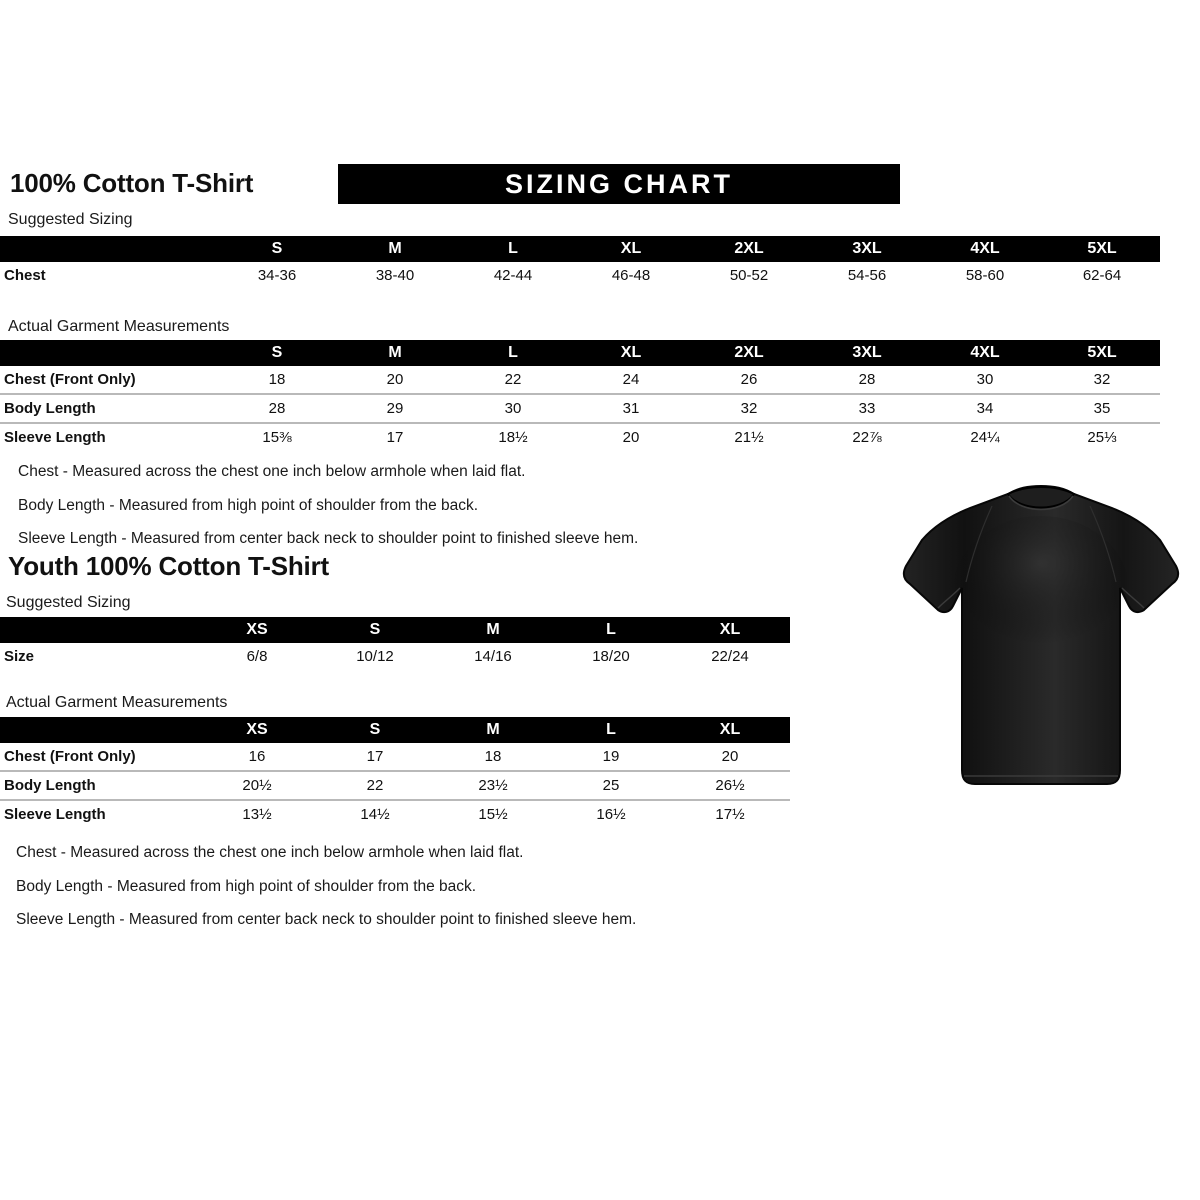 Image resolution: width=1200 pixels, height=1200 pixels. I want to click on cell-bodylength-xs: 20½, so click(257, 785).